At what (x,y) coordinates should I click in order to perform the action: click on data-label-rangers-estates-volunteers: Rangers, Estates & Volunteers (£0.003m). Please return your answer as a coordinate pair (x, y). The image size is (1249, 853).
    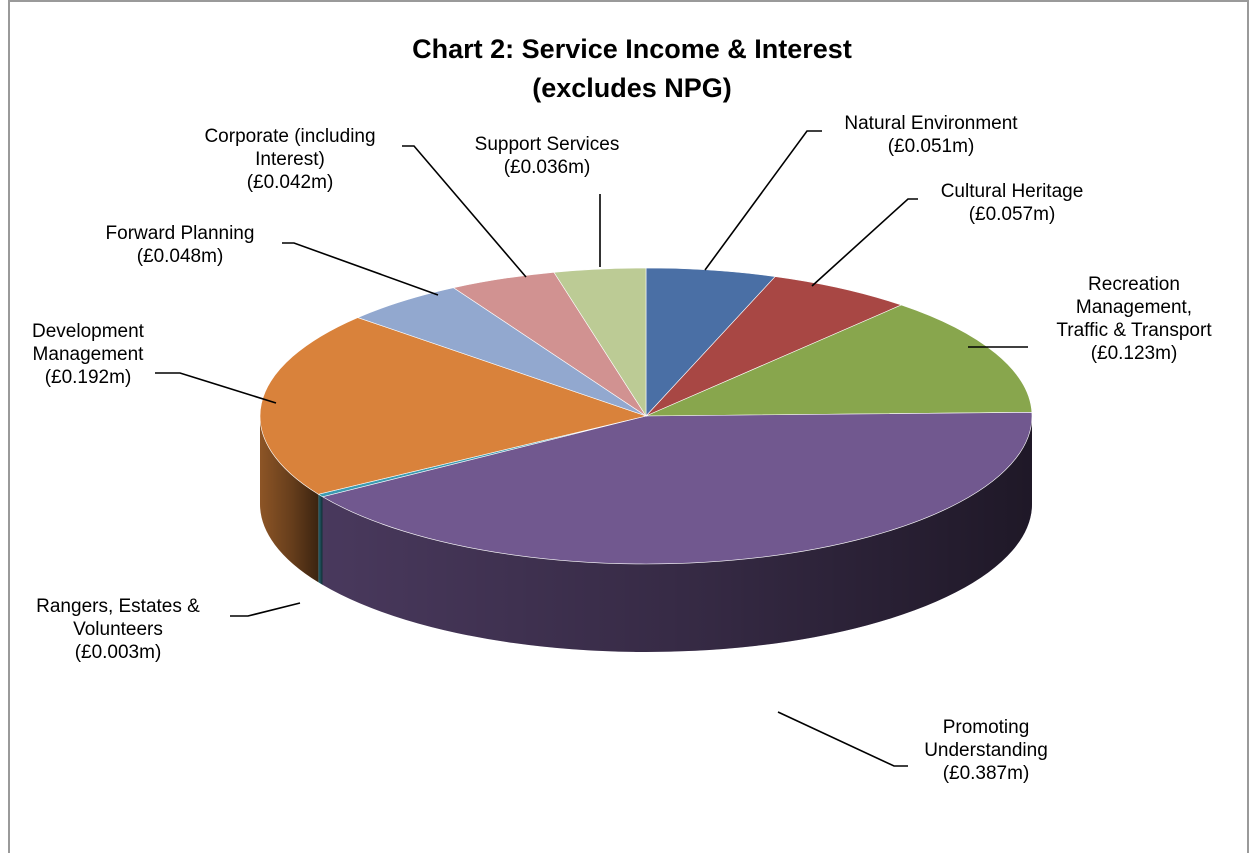
    Looking at the image, I should click on (118, 629).